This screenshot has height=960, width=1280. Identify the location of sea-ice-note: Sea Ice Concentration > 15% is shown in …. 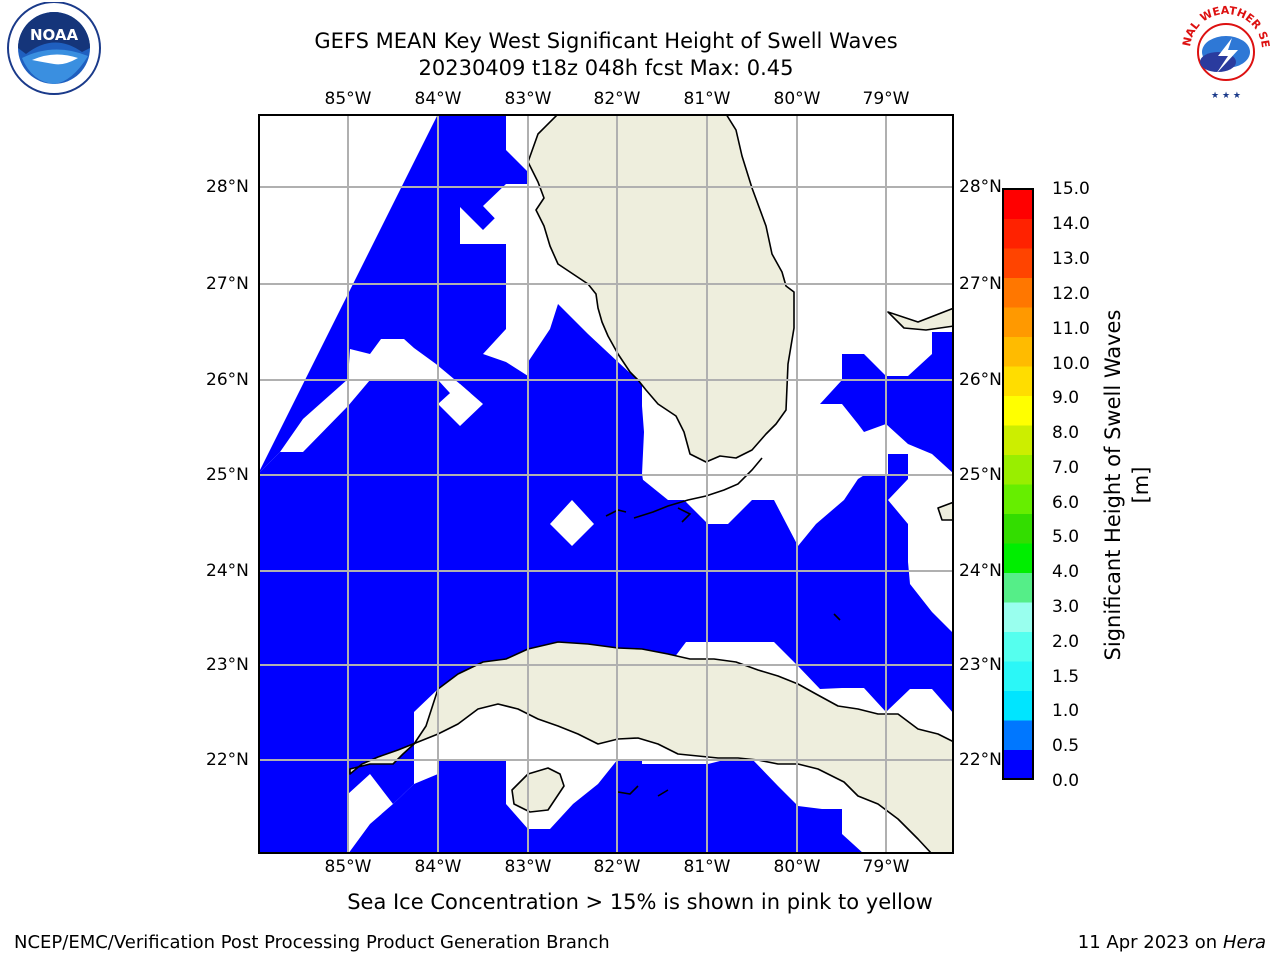
(640, 902).